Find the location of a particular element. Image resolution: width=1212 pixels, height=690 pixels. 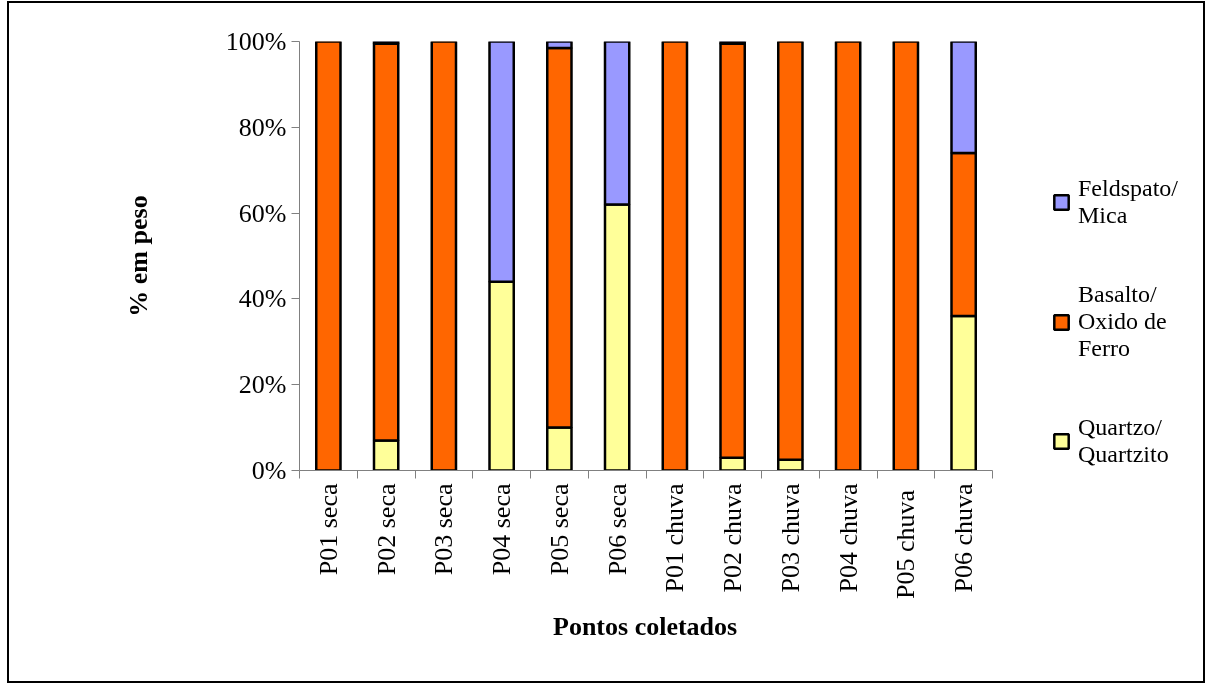

x-tick-label: P04 seca is located at coordinates (502, 529).